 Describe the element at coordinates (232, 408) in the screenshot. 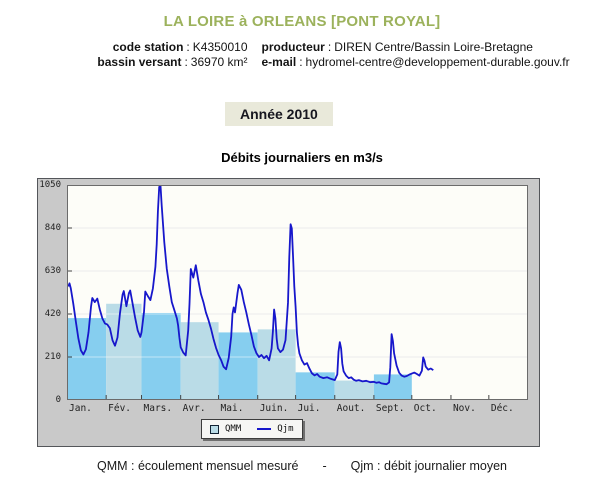

I see `x-tick-label: Mai.` at that location.